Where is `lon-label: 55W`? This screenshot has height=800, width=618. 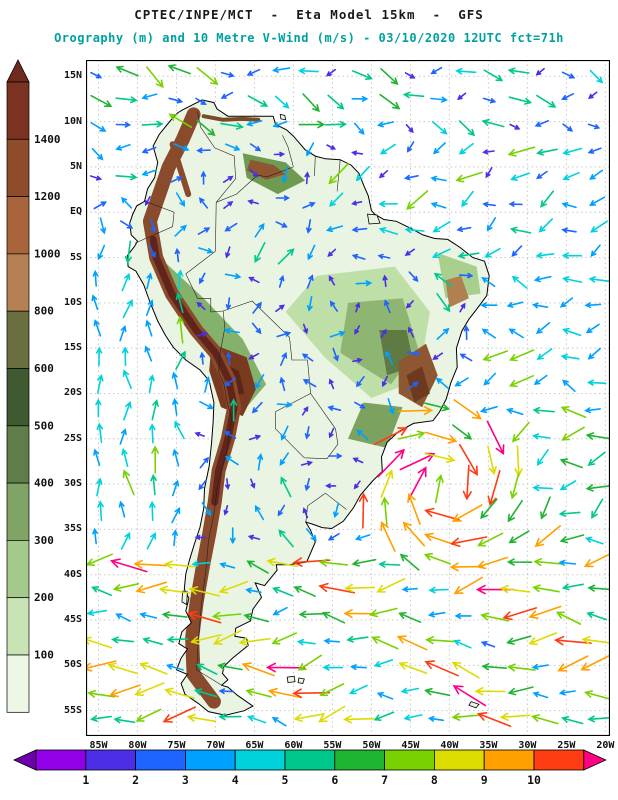 lon-label: 55W is located at coordinates (332, 745).